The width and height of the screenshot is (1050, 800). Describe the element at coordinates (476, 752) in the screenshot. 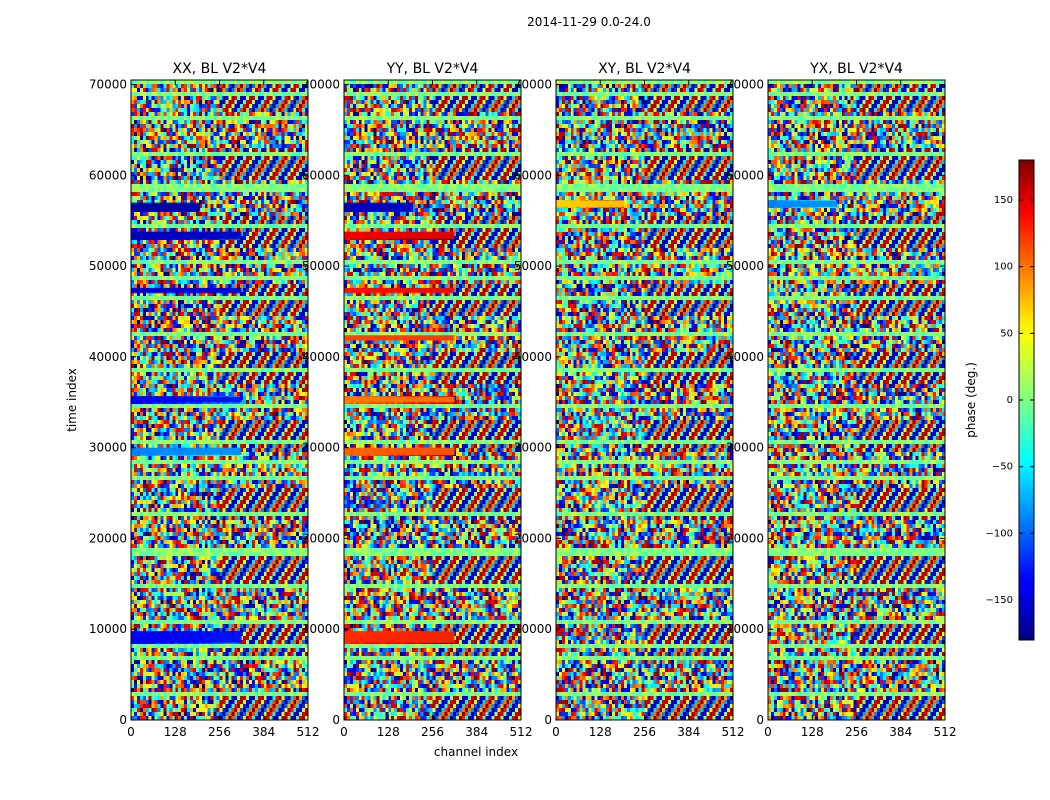

I see `x-axis-label: channel index` at that location.